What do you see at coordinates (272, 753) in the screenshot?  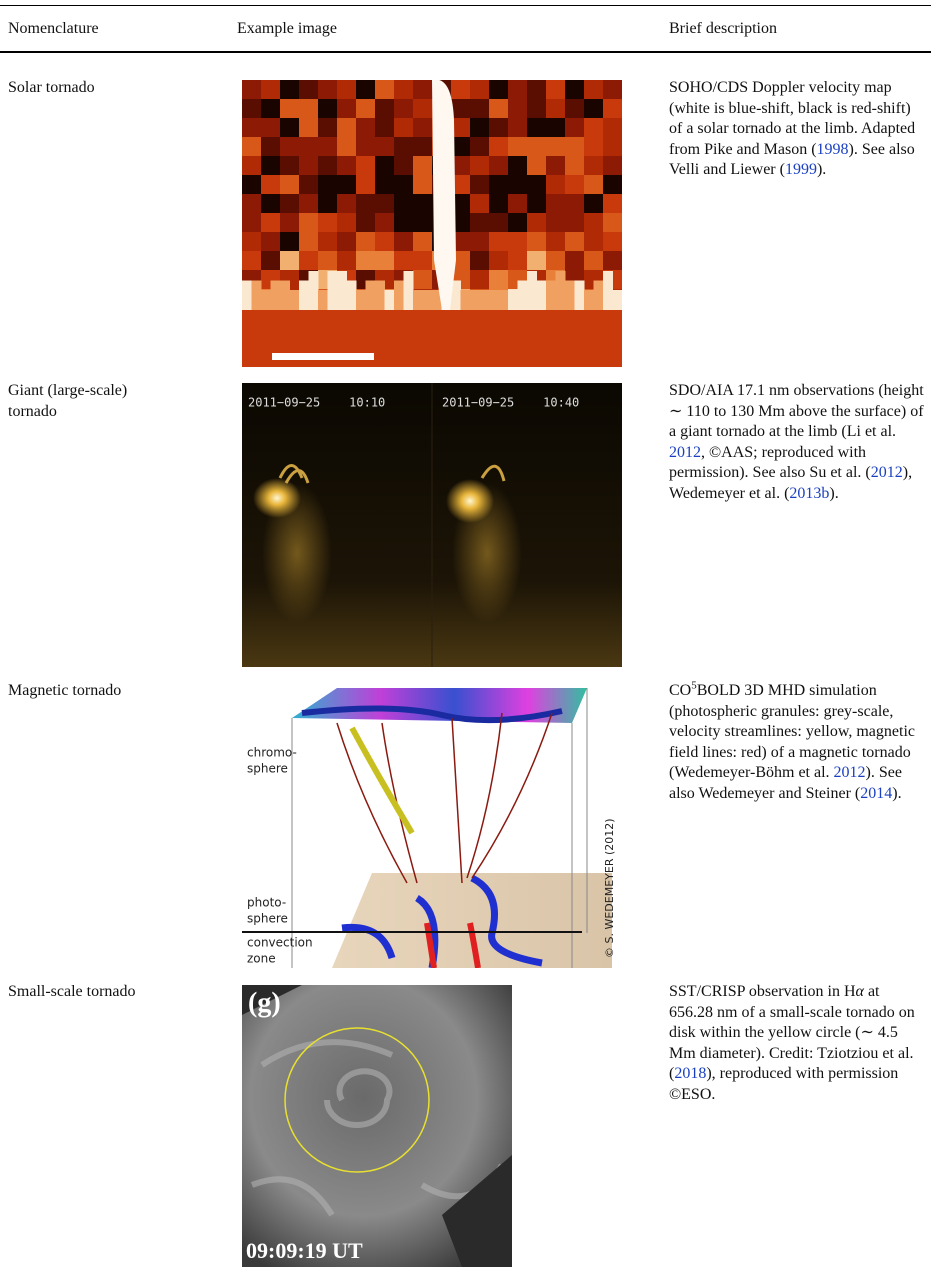 I see `image-label: chromo-` at bounding box center [272, 753].